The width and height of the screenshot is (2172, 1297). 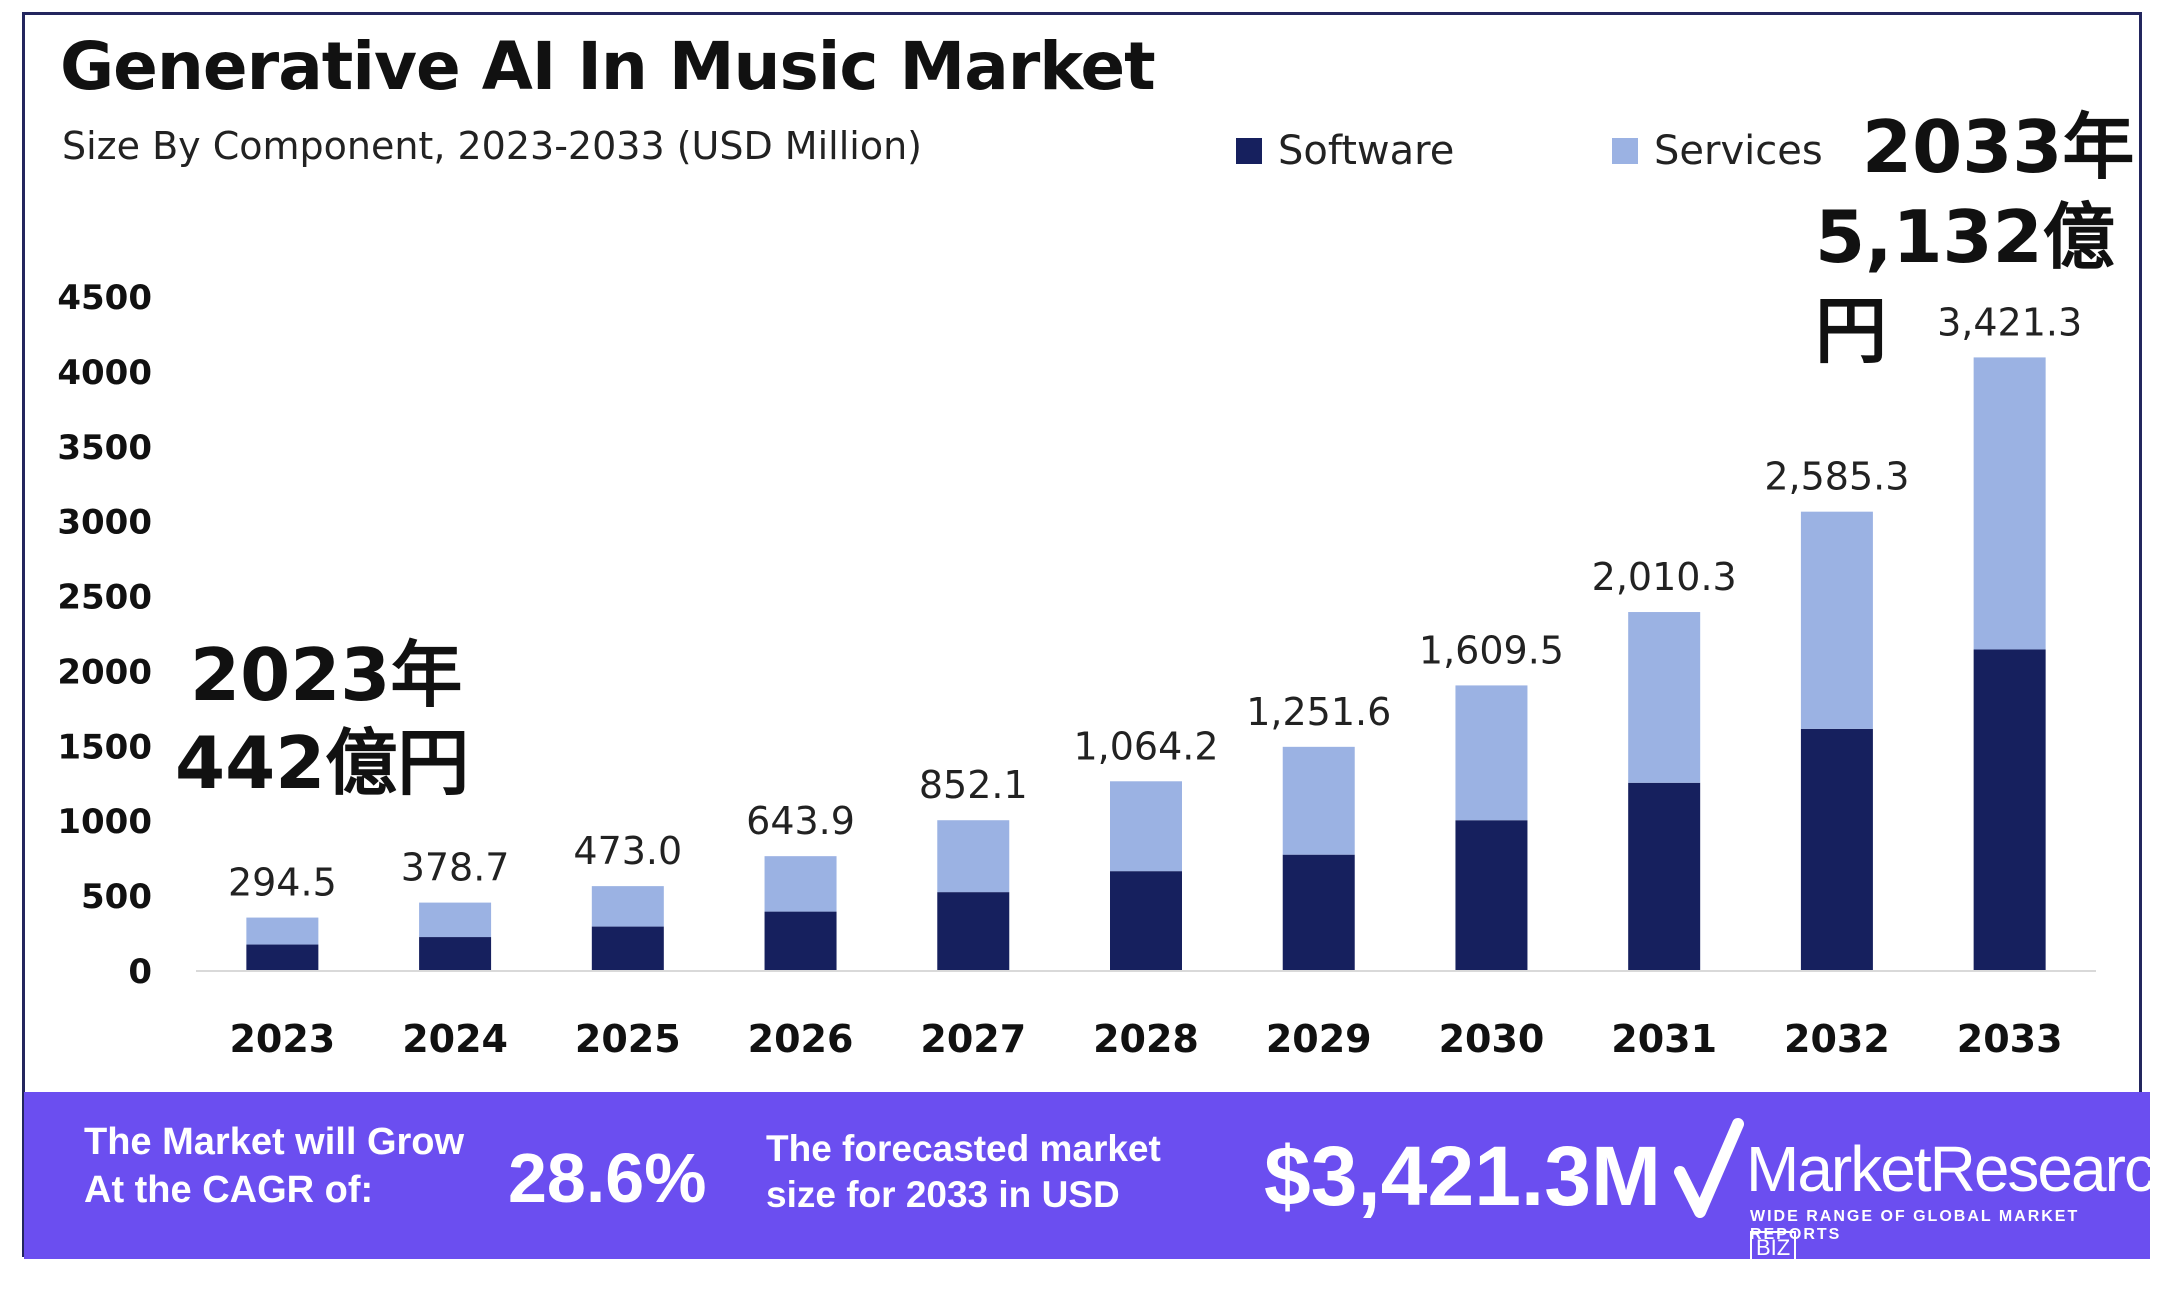 What do you see at coordinates (455, 920) in the screenshot?
I see `bar-services-2024` at bounding box center [455, 920].